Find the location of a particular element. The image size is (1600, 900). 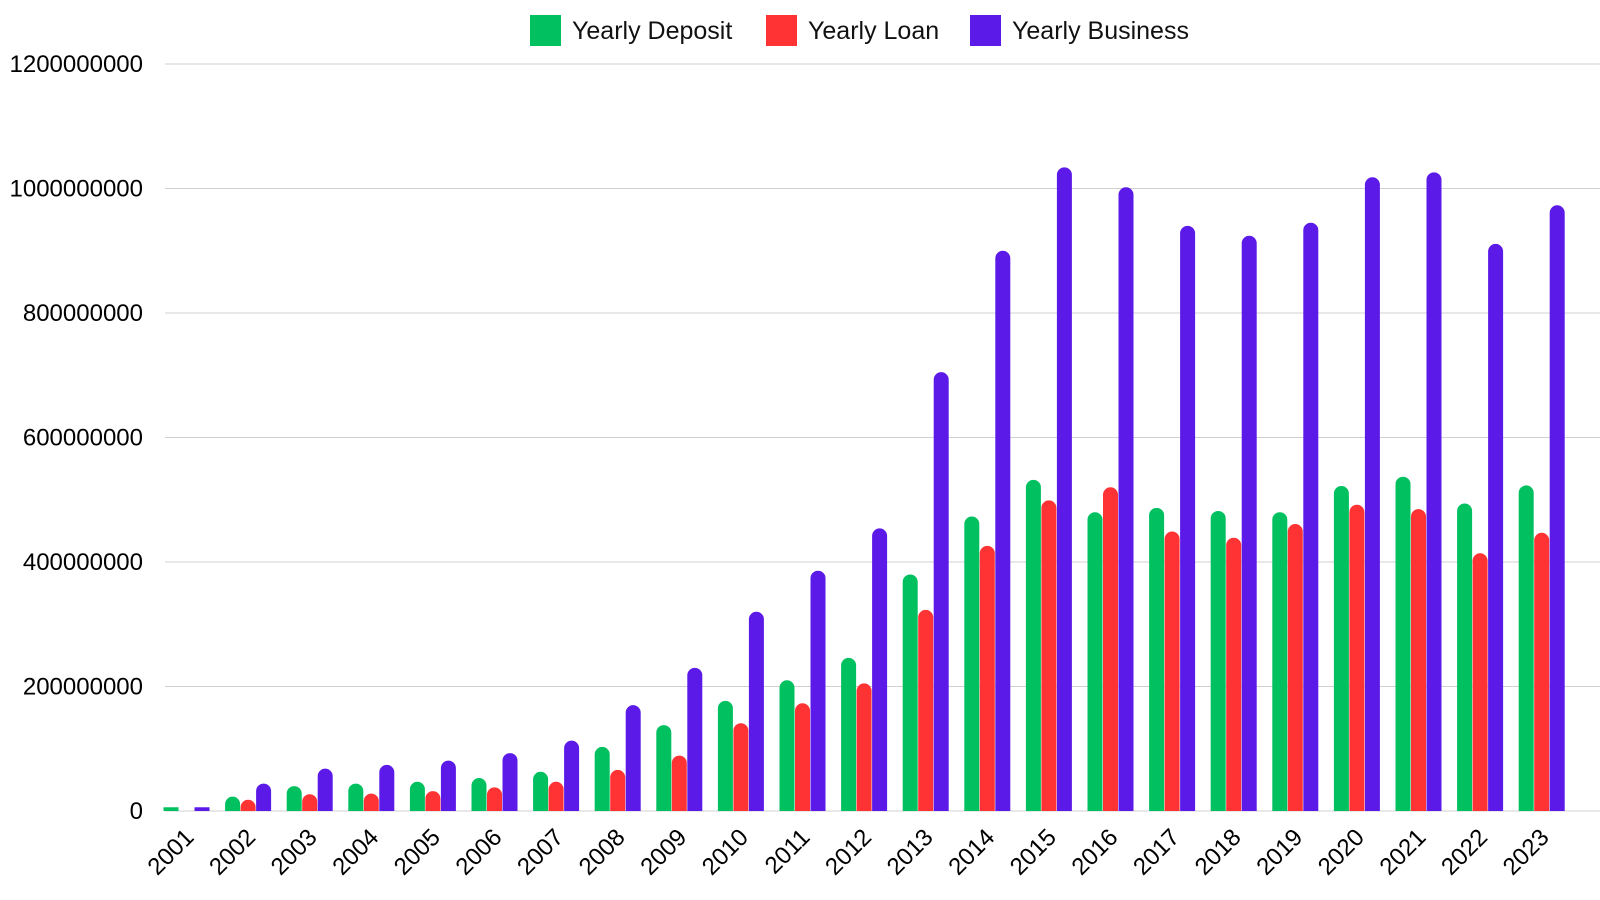

x-tick-label: 2008 is located at coordinates (602, 852).